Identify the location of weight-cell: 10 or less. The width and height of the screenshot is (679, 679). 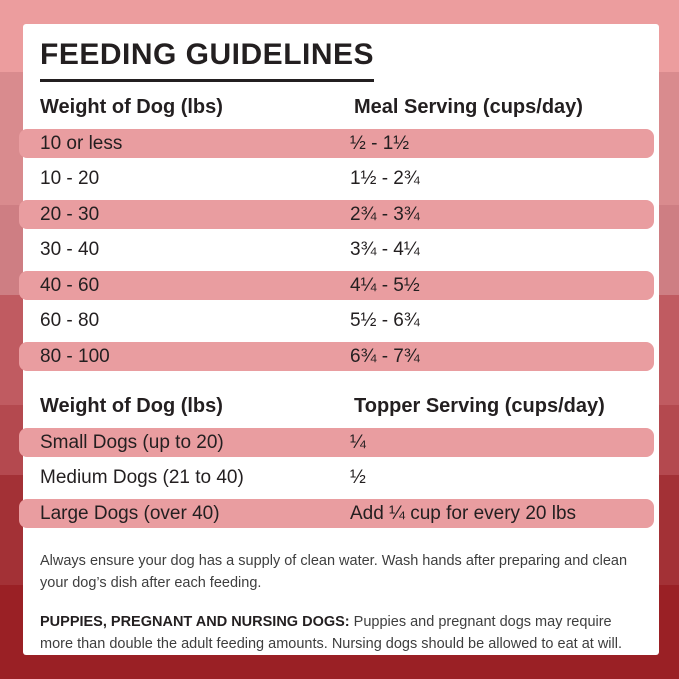
(81, 143).